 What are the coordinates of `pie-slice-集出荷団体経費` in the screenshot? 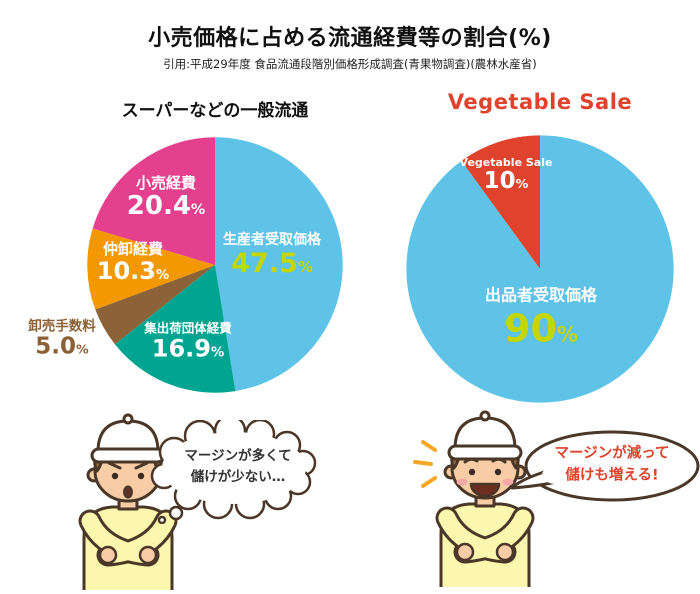 It's located at (175, 329).